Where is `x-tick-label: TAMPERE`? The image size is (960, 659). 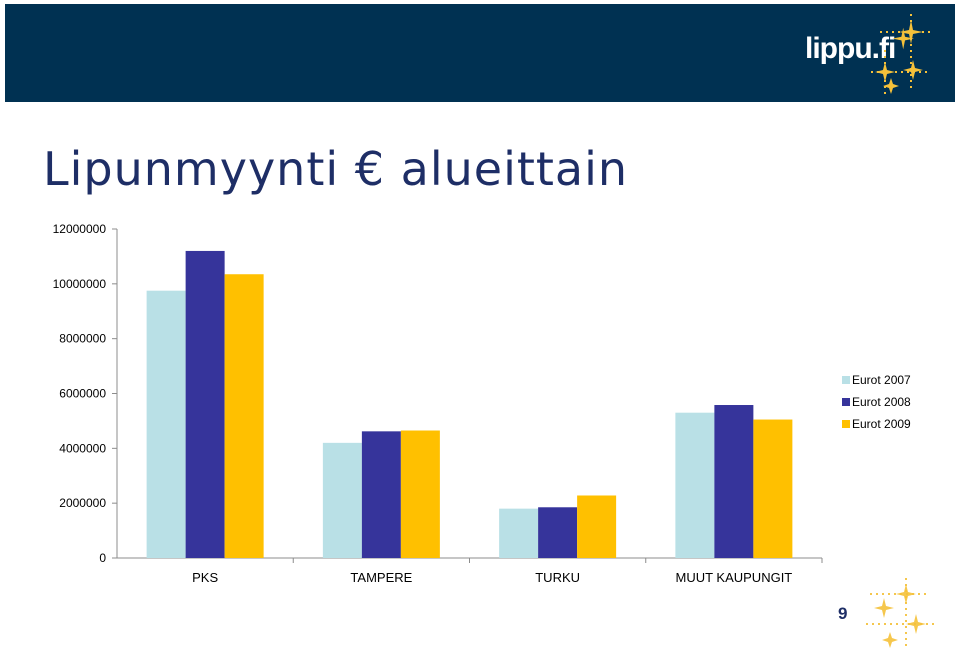 x-tick-label: TAMPERE is located at coordinates (381, 577).